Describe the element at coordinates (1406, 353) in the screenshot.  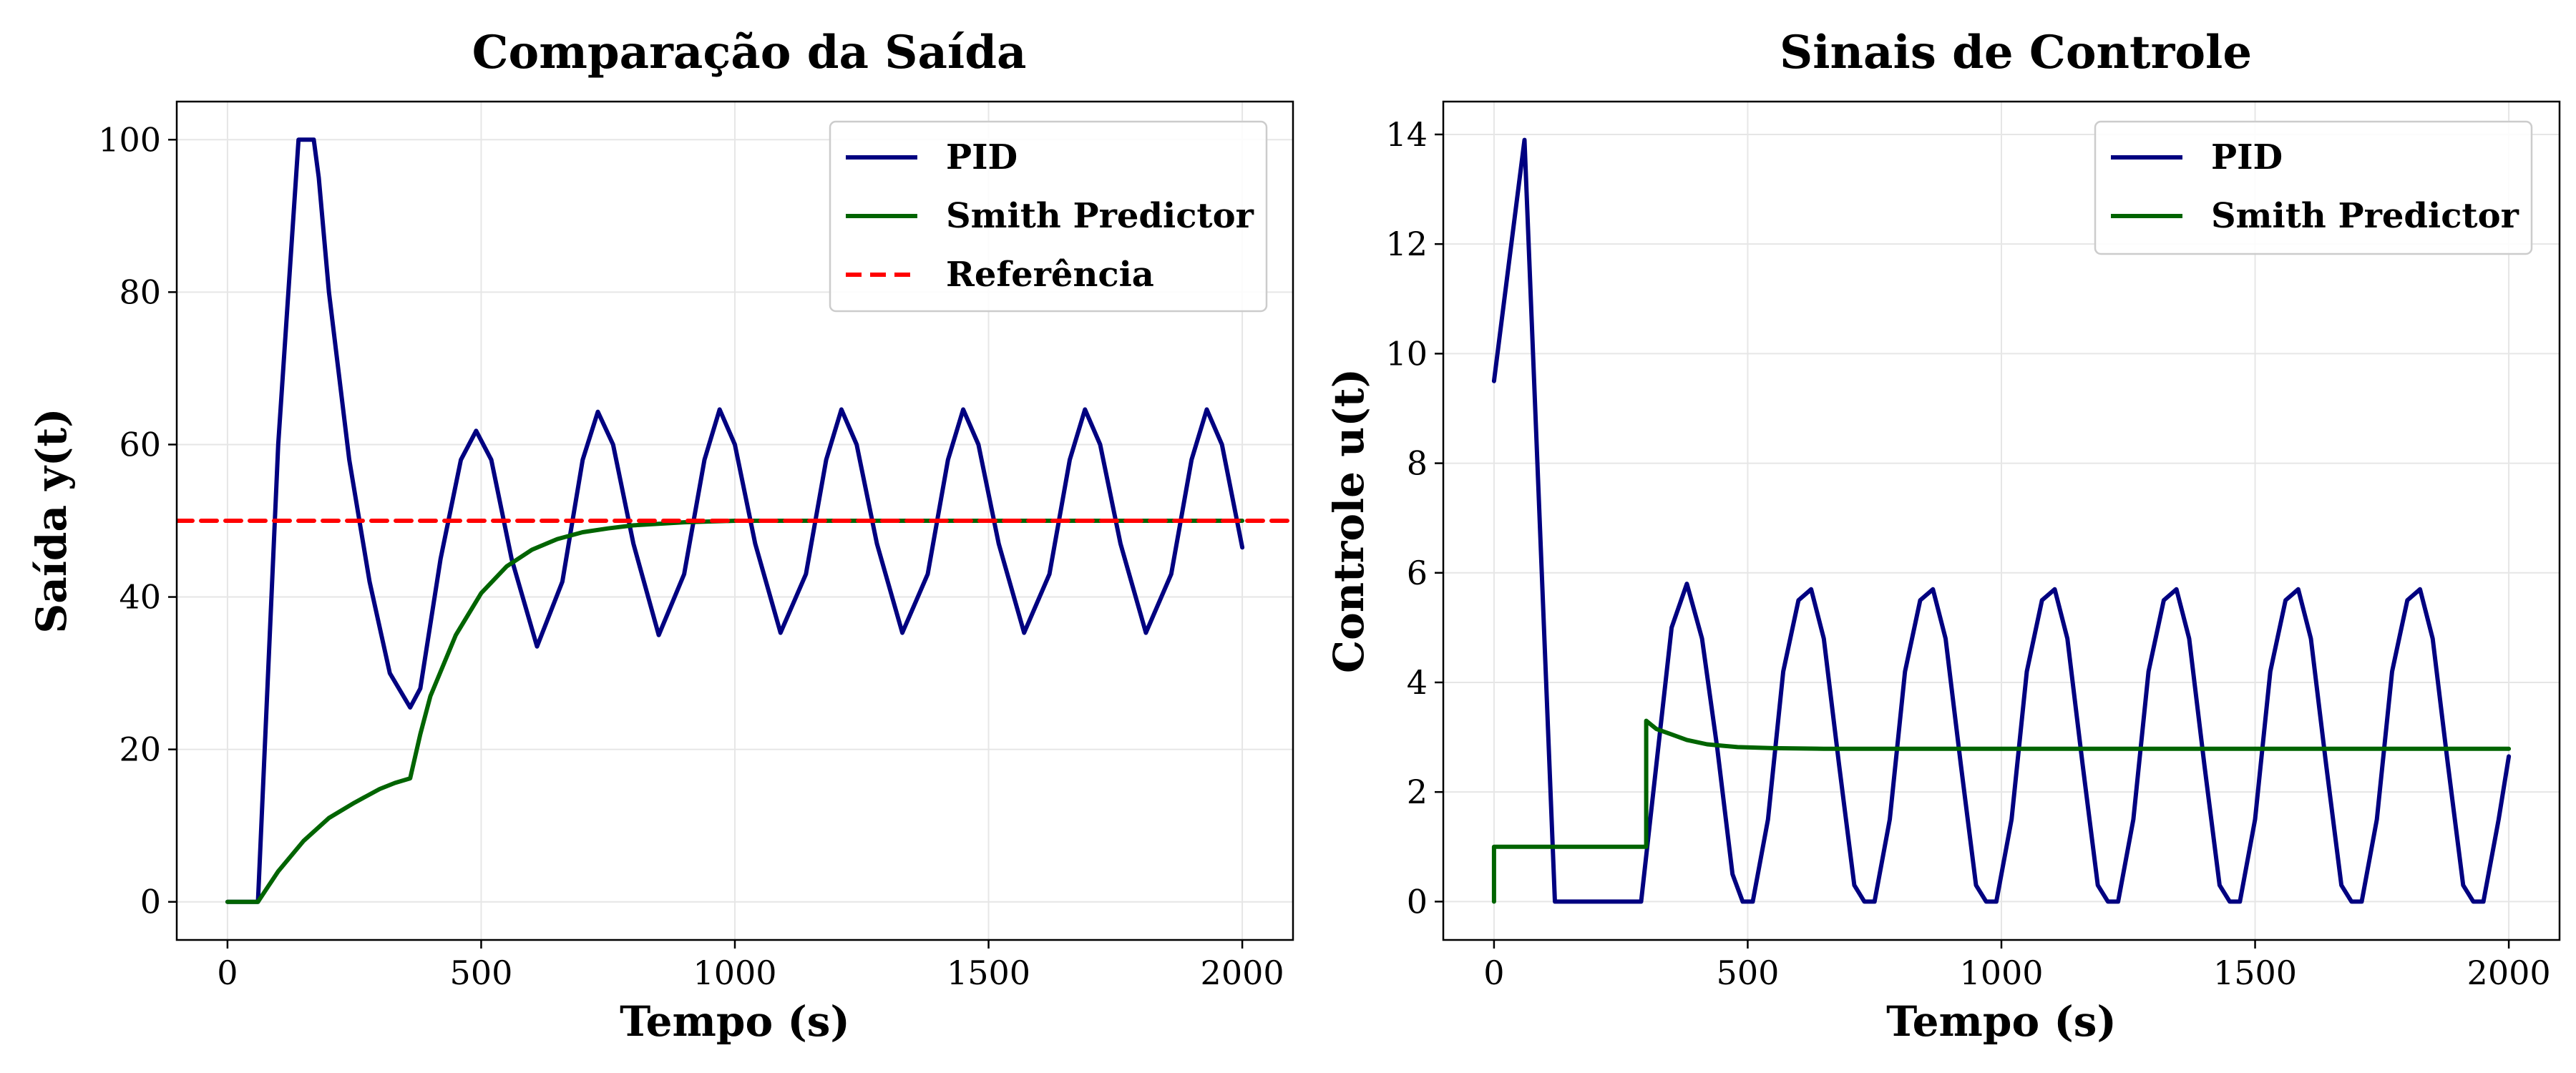
I see `y-tick-label: 10` at that location.